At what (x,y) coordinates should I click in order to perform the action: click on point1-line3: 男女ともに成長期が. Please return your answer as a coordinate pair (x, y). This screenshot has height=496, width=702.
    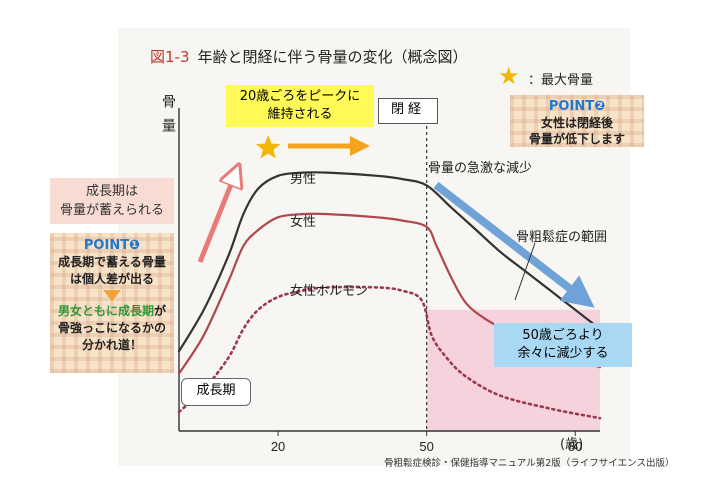
    Looking at the image, I should click on (112, 311).